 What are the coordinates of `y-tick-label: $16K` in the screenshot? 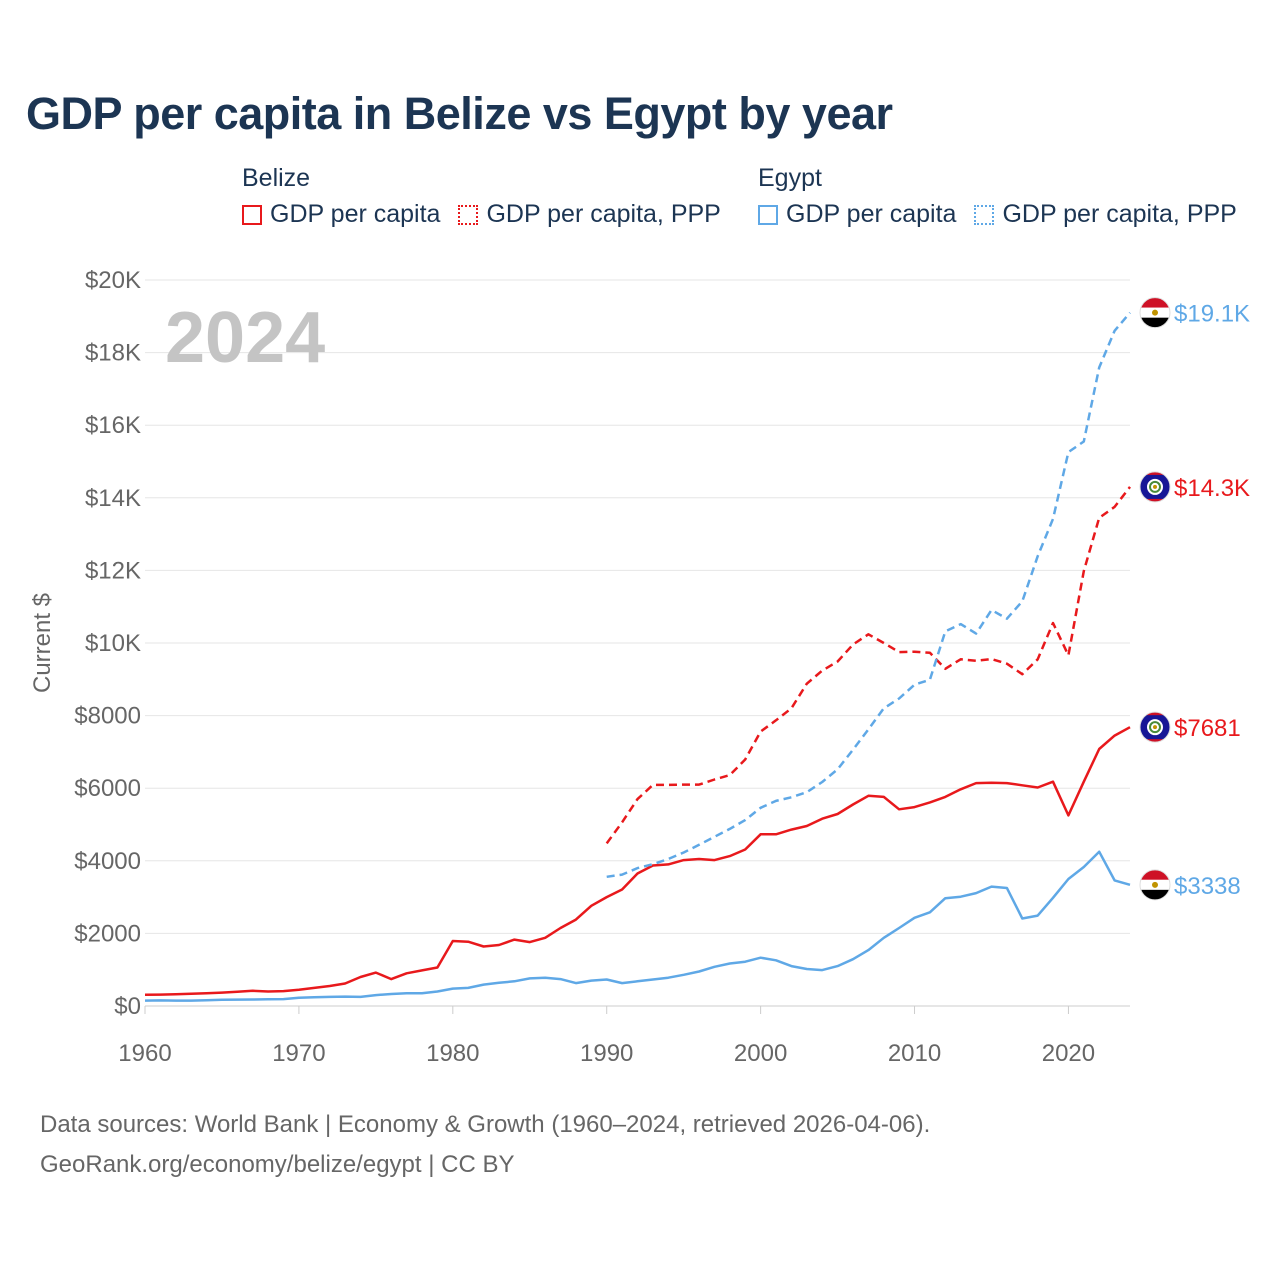 It's located at (113, 425).